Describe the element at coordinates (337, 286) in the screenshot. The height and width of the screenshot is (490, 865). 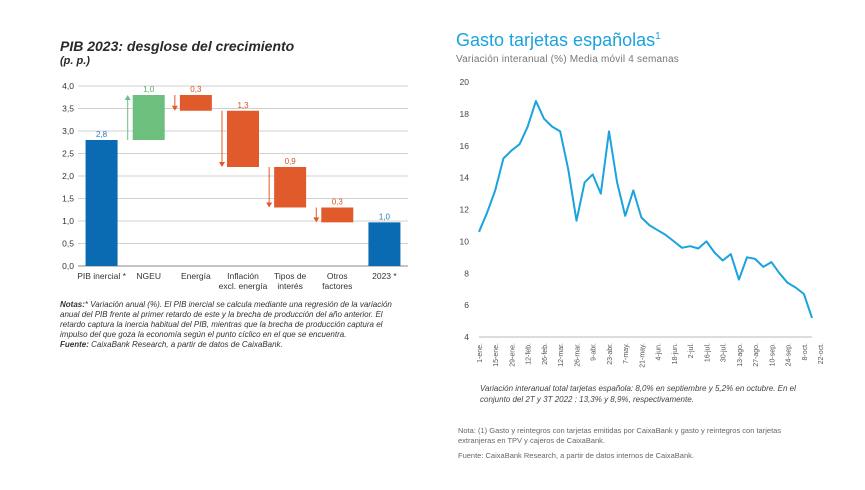
I see `waterfall-x-tick-label: factores` at that location.